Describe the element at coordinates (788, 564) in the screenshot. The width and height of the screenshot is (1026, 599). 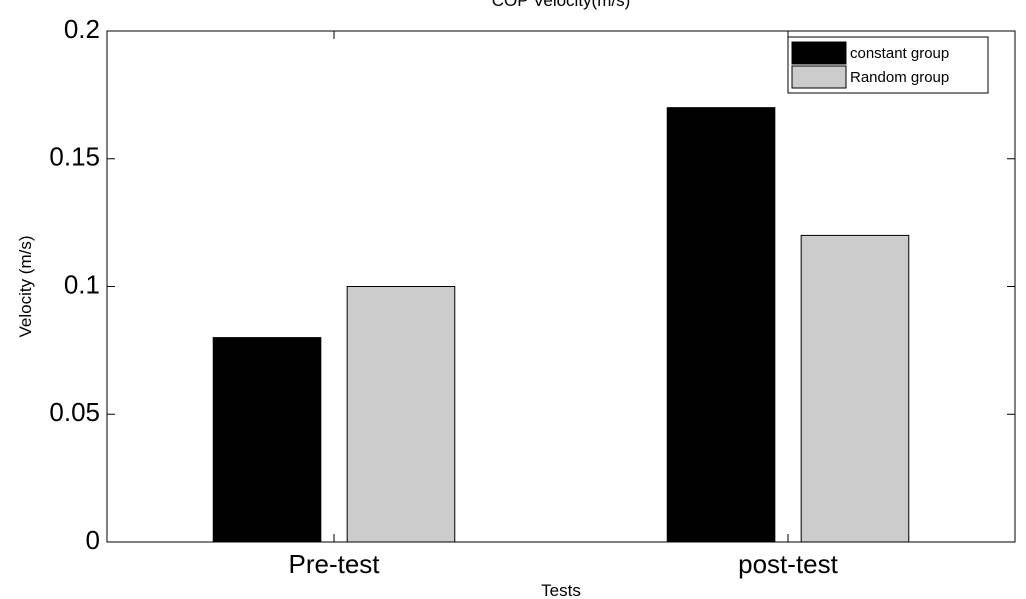
I see `x-tick-label: post-test` at that location.